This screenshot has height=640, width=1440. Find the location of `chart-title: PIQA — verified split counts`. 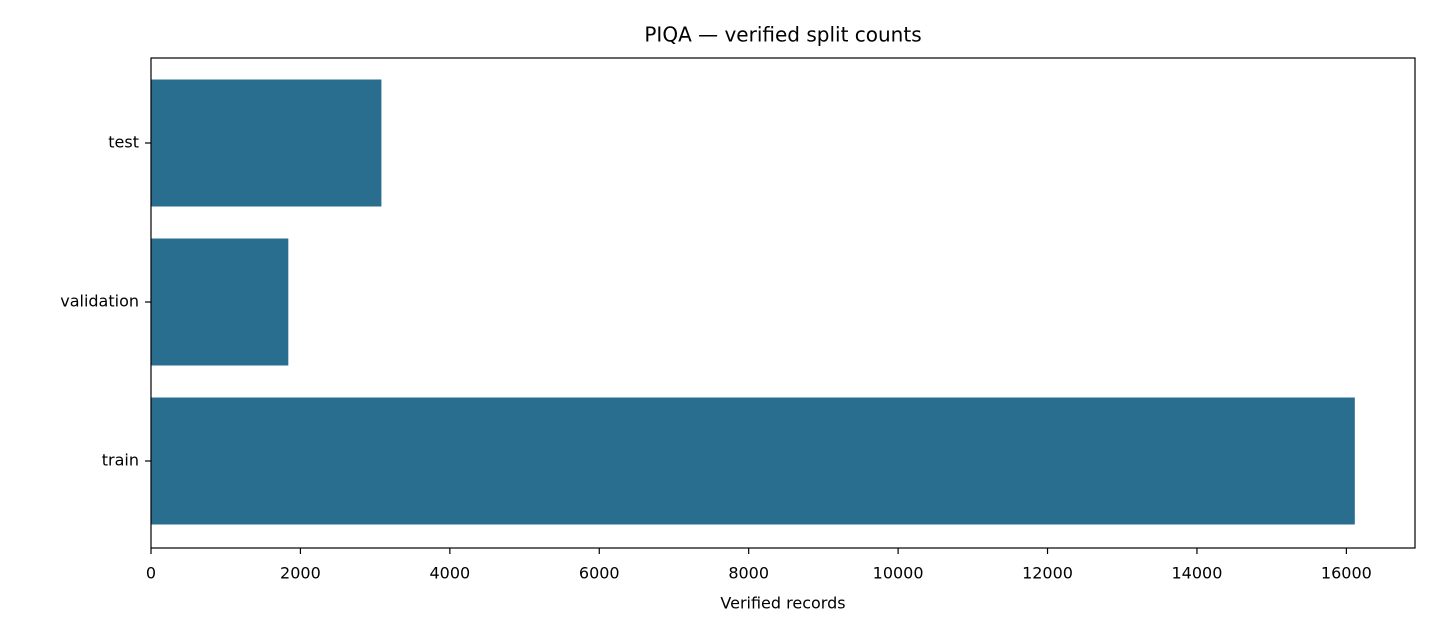

chart-title: PIQA — verified split counts is located at coordinates (782, 35).